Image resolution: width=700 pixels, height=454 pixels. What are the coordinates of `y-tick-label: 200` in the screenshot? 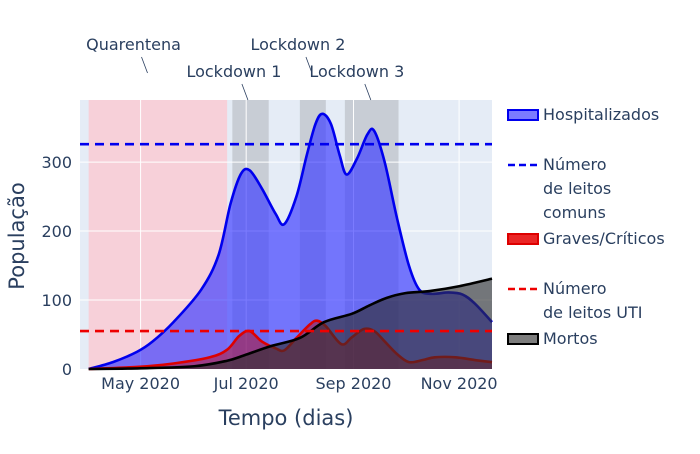 It's located at (56, 231).